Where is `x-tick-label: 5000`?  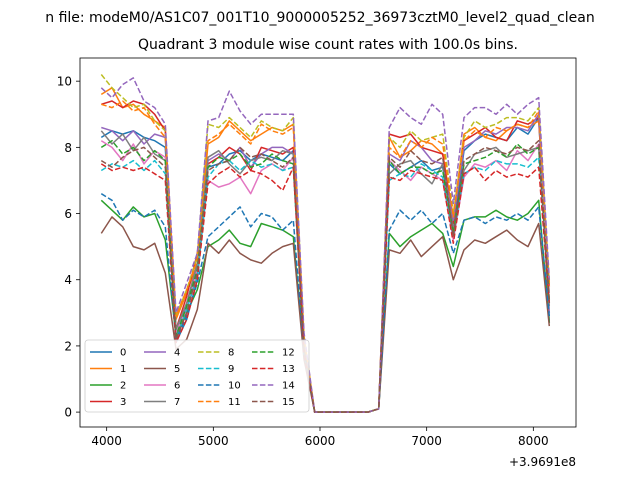 x-tick-label: 5000 is located at coordinates (213, 441).